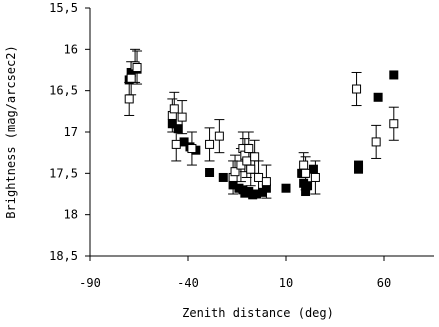  Describe the element at coordinates (286, 283) in the screenshot. I see `x-tick-label: 10` at that location.